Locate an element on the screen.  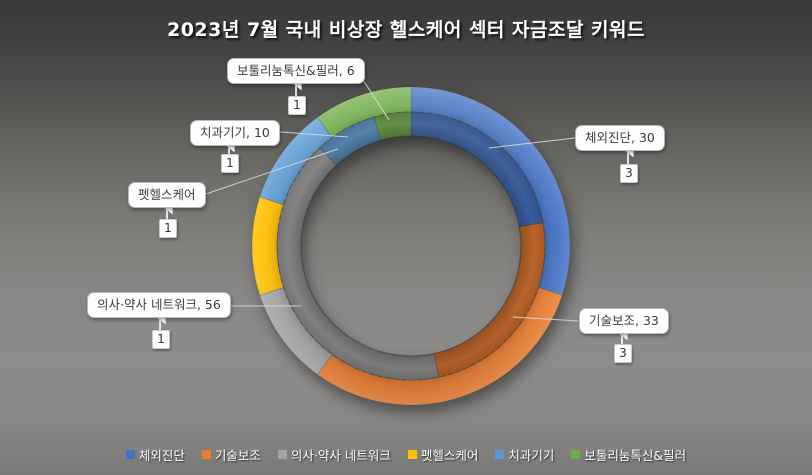
legend-item-1: 기술보조 is located at coordinates (231, 454).